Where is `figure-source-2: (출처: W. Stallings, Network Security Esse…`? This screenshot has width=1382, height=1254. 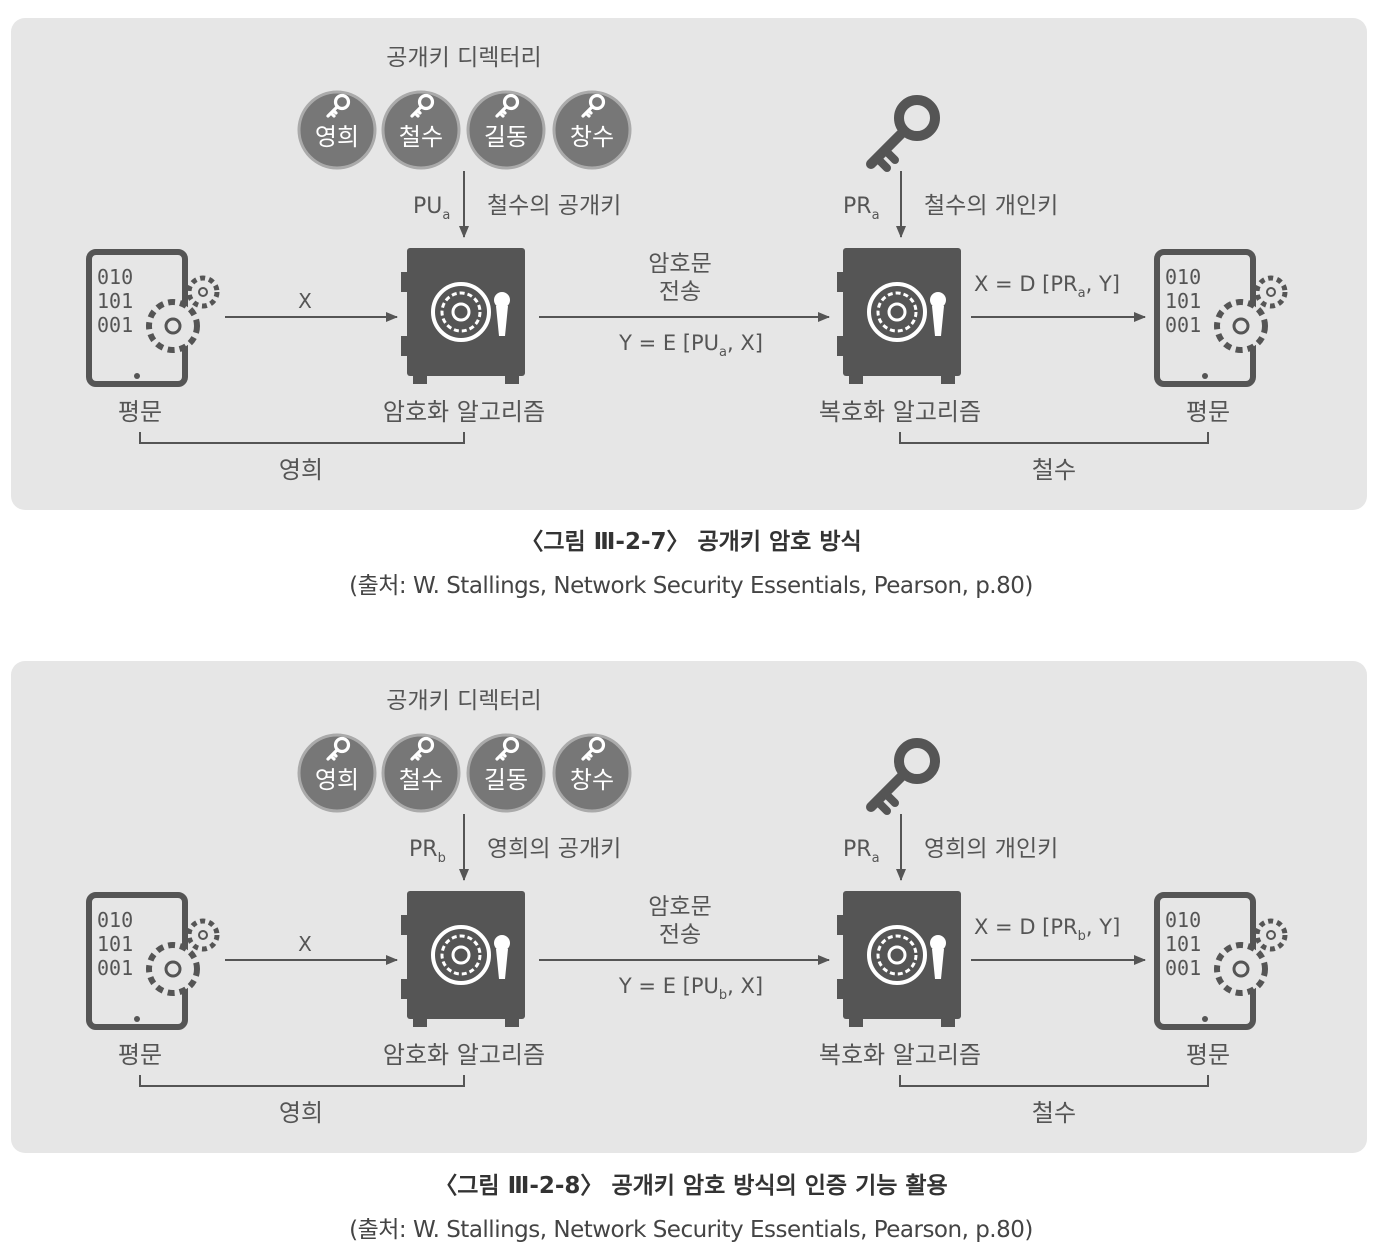 figure-source-2: (출처: W. Stallings, Network Security Esse… is located at coordinates (691, 1230).